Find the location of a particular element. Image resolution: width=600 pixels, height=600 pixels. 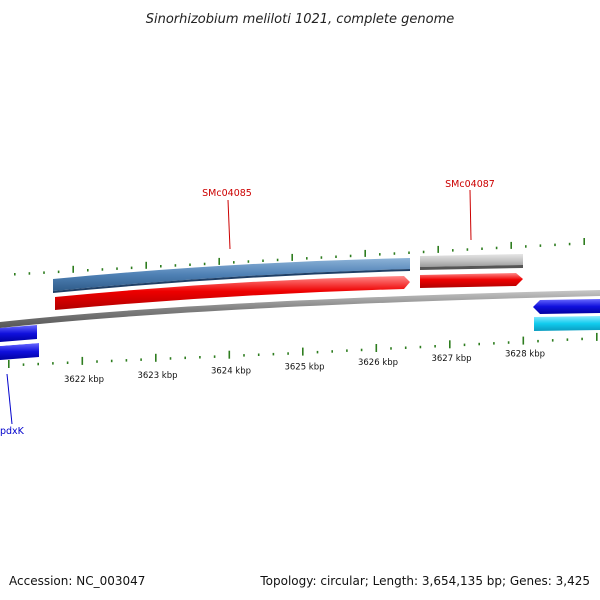

ruler-label-3625: 3625 kbp is located at coordinates (304, 367).